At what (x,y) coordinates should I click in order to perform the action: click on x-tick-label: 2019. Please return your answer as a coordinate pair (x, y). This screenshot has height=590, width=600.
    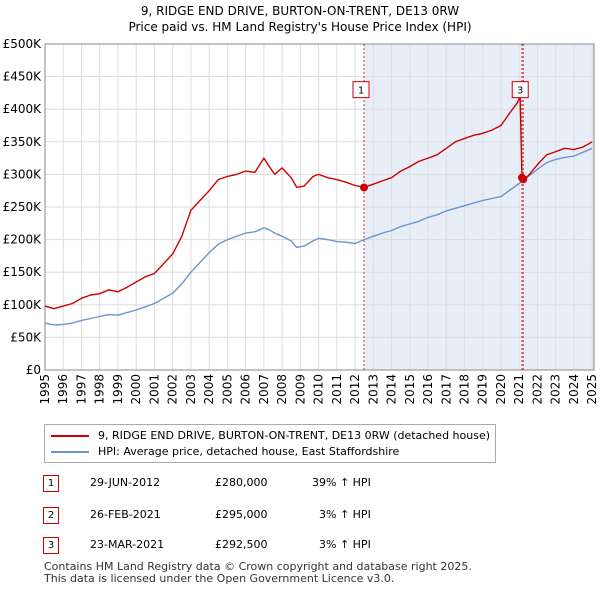
    Looking at the image, I should click on (483, 389).